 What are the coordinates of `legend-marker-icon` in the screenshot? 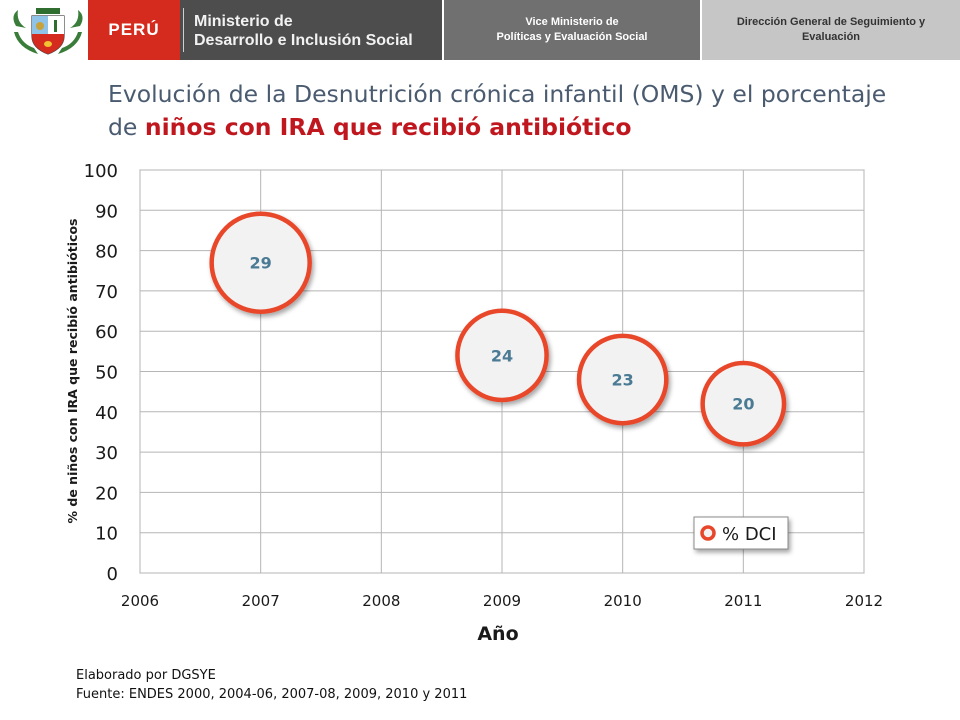 It's located at (708, 533).